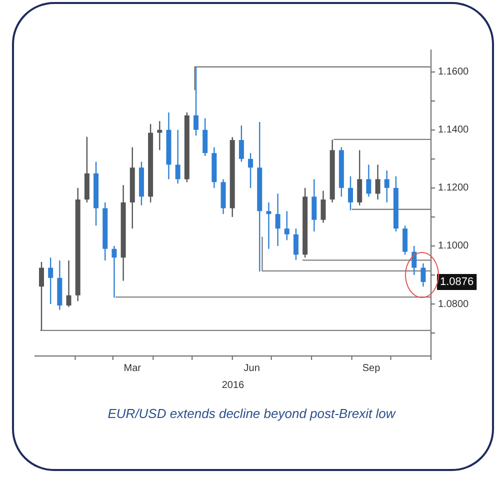 This screenshot has height=477, width=503. I want to click on x-tick-label: Jun, so click(252, 368).